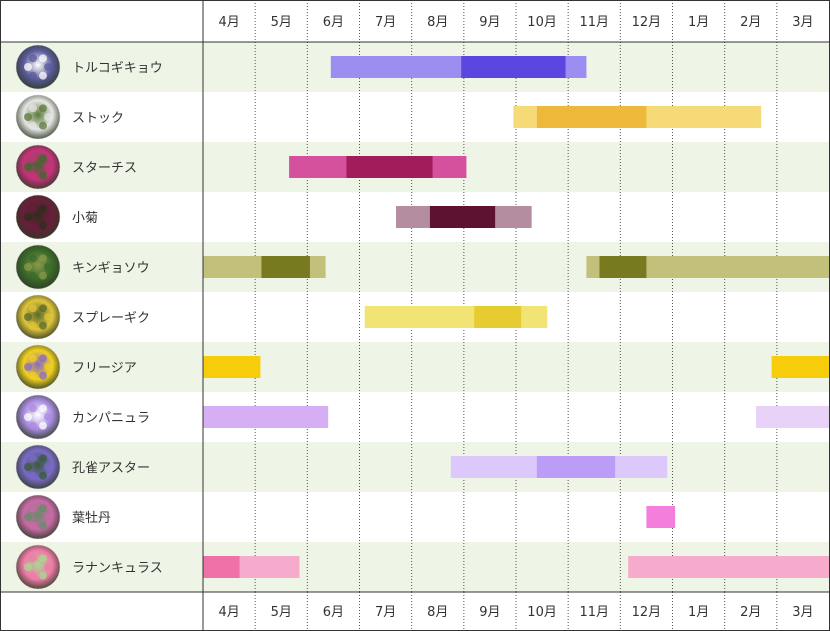 This screenshot has height=631, width=830. I want to click on flower-row-label: ラナンキュラス, so click(89, 567).